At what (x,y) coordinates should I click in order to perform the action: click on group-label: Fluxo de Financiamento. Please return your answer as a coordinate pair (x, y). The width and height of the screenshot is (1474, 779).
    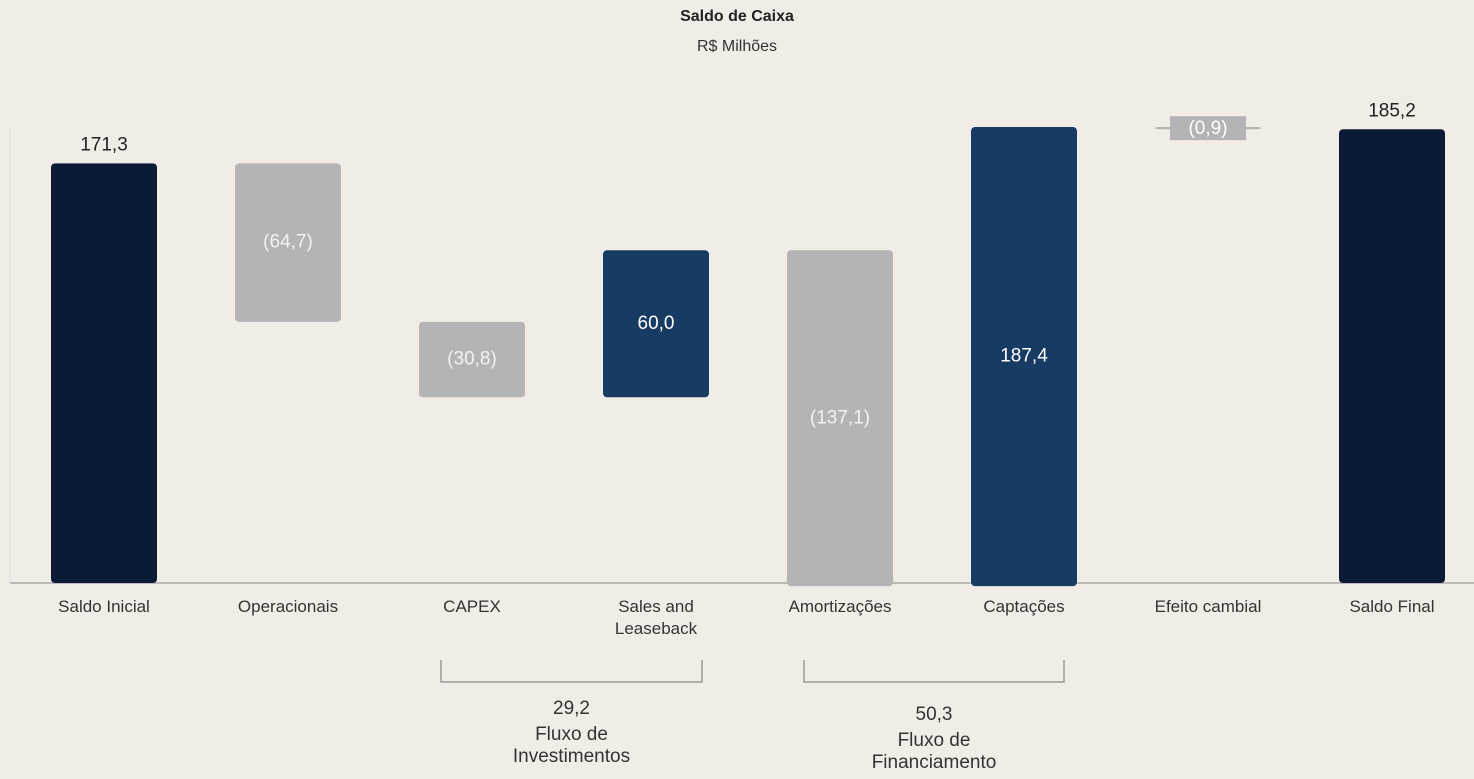
    Looking at the image, I should click on (934, 751).